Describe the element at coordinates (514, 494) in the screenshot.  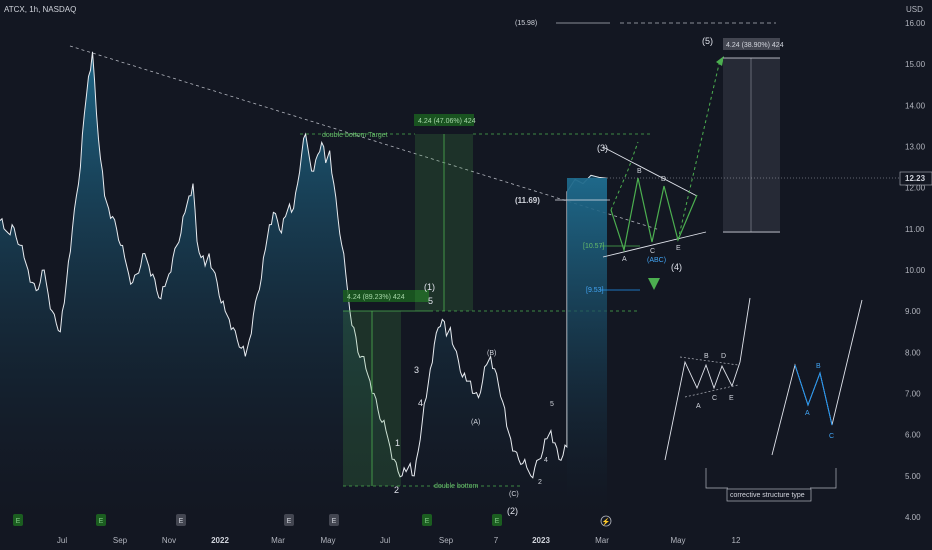
I see `sub-wave-c: (C)` at that location.